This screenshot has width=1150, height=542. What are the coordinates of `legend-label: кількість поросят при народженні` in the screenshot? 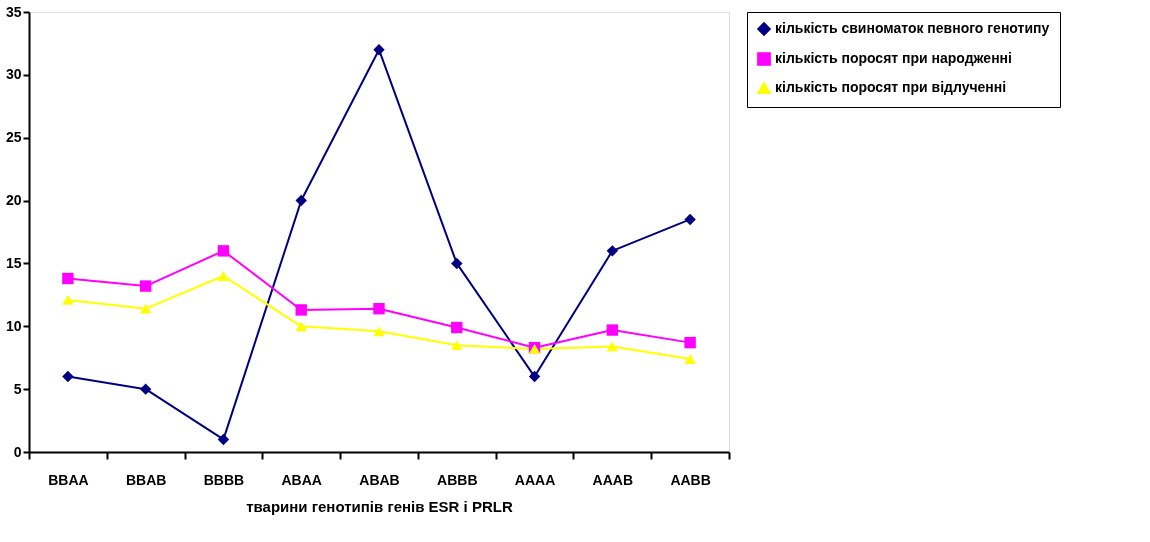 It's located at (893, 58).